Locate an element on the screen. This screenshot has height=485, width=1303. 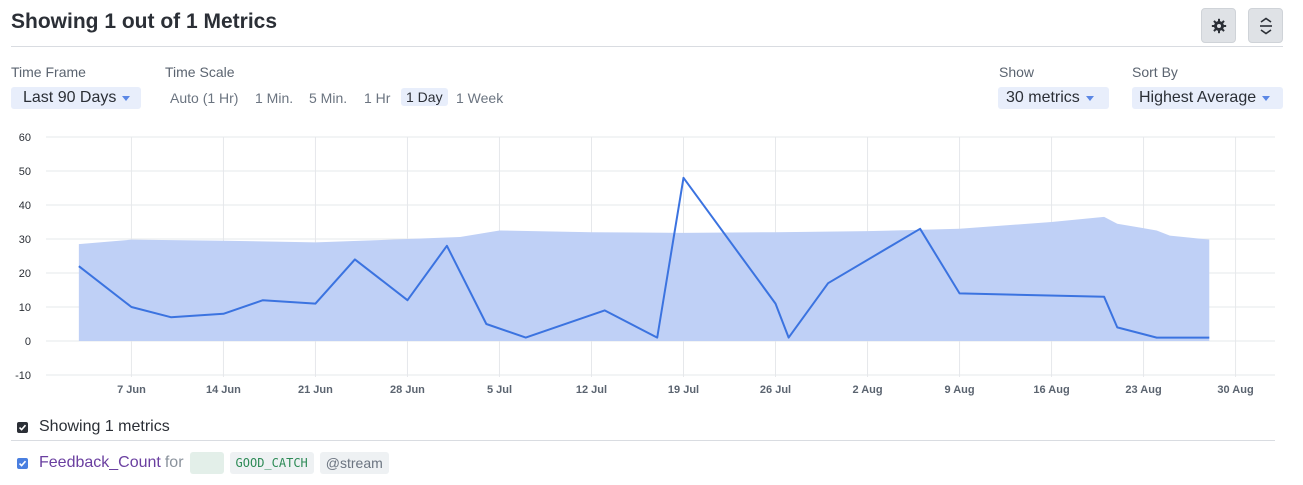
metric-tag-chip: GOOD_CATCH is located at coordinates (271, 463).